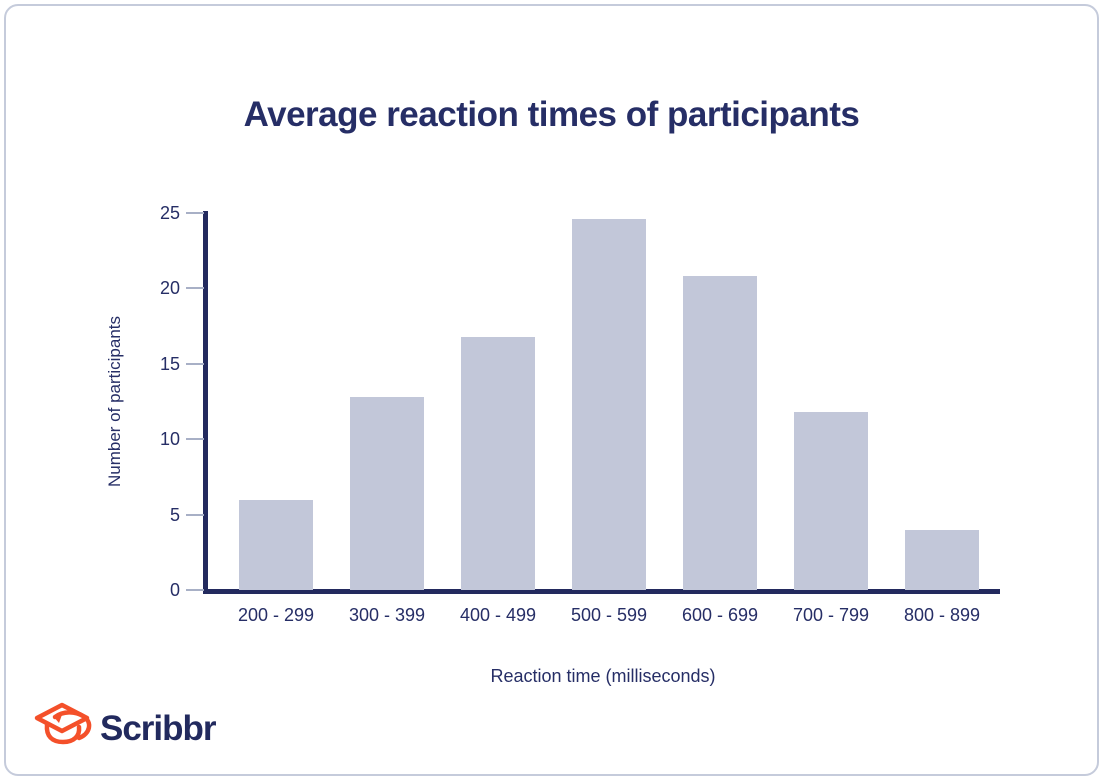 The image size is (1103, 780). What do you see at coordinates (114, 401) in the screenshot?
I see `y-axis-title: Number of participants` at bounding box center [114, 401].